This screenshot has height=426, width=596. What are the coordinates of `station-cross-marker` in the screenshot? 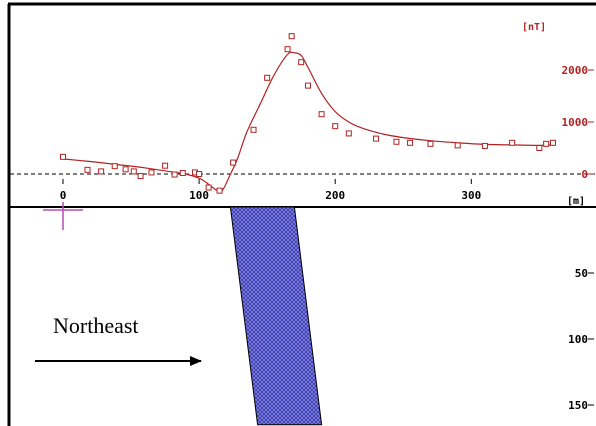 It's located at (63, 216).